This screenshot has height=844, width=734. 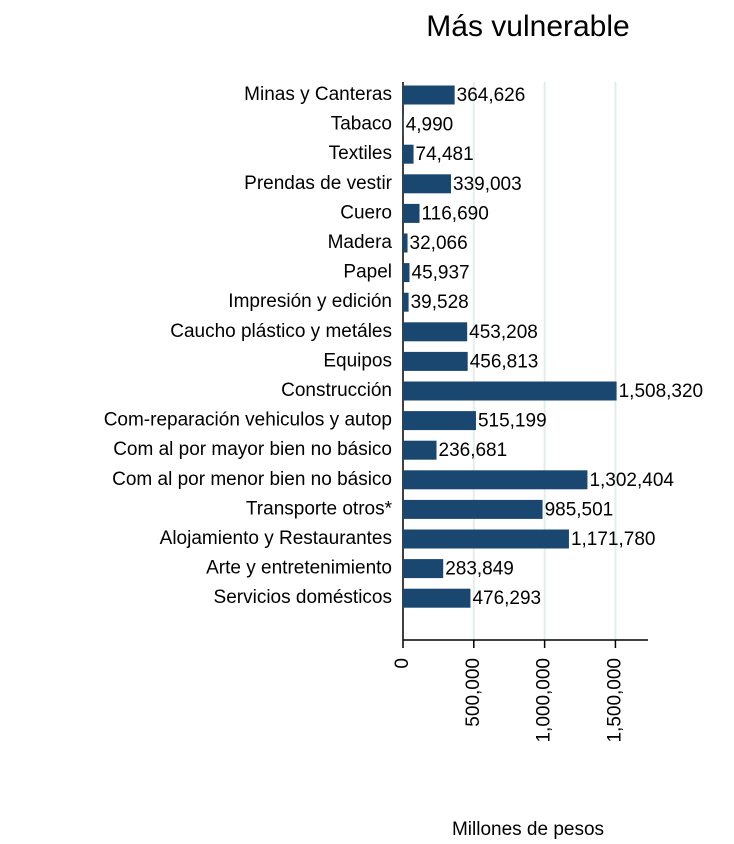 I want to click on x-tick-label: 500,000, so click(x=473, y=692).